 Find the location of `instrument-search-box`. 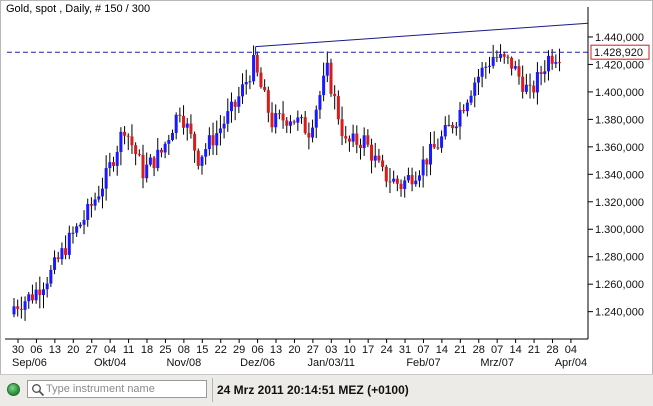

instrument-search-box is located at coordinates (117, 389).